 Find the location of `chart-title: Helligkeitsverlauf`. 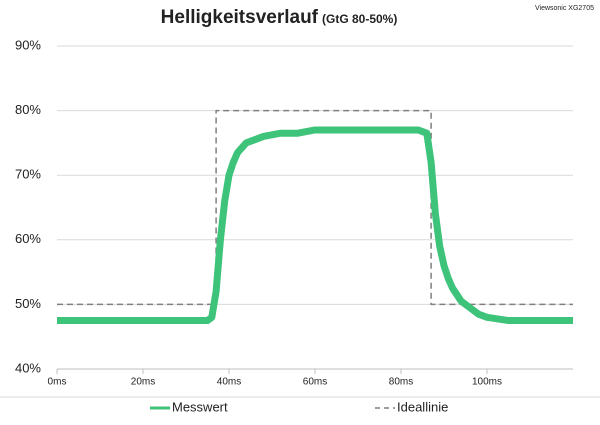

chart-title: Helligkeitsverlauf is located at coordinates (240, 17).